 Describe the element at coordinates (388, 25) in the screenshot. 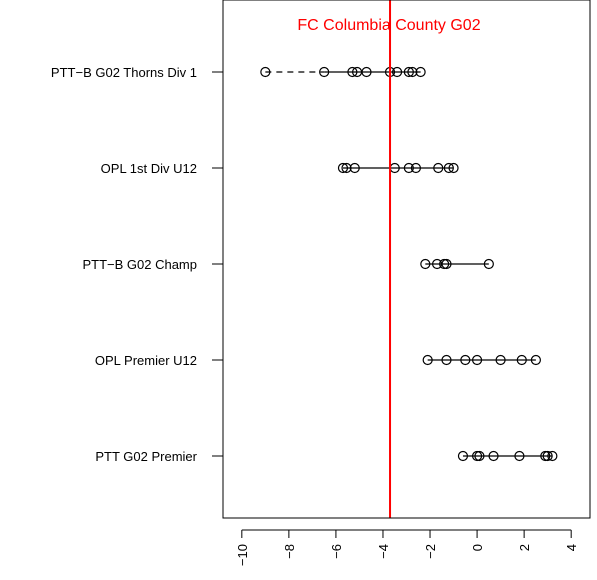

I see `chart-title: FC Columbia County G02` at that location.